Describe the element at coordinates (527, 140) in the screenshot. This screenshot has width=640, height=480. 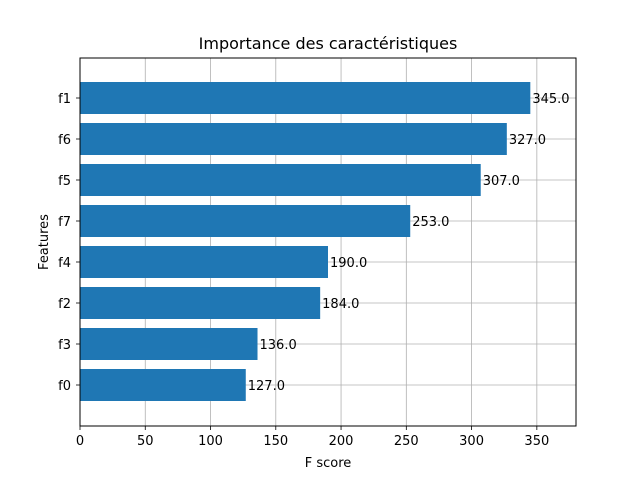
I see `value-label-f6: 327.0` at that location.